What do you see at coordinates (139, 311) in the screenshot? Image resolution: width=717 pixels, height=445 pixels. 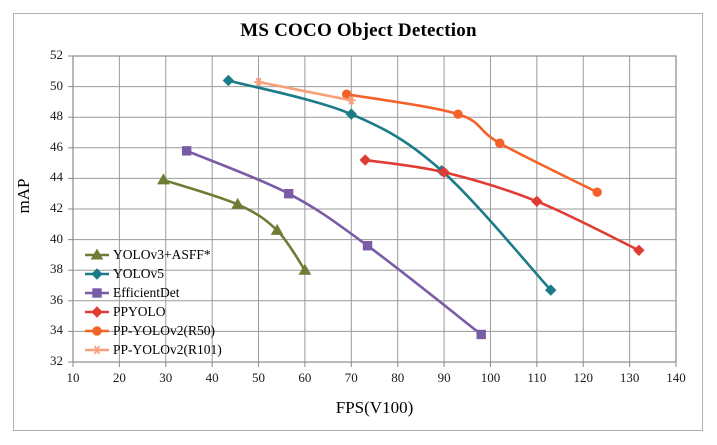 I see `legend-label: PPYOLO` at bounding box center [139, 311].